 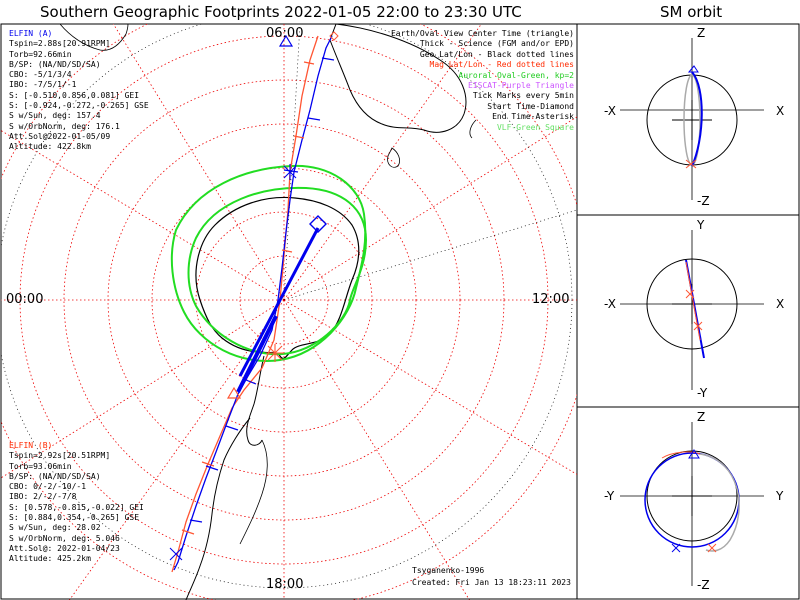 What do you see at coordinates (516, 75) in the screenshot?
I see `legend-item: Auroral Oval-Green, kp=2` at bounding box center [516, 75].